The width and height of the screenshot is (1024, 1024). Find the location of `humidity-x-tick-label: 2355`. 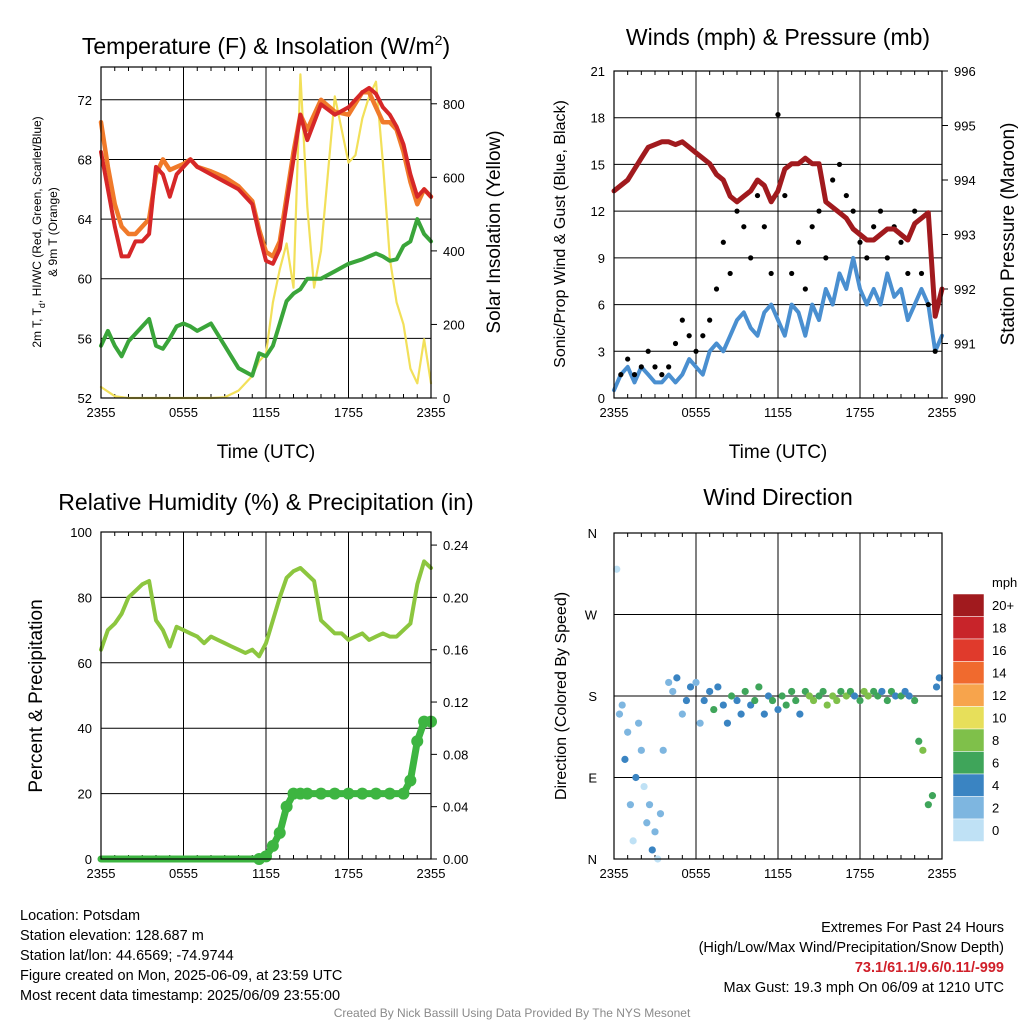

humidity-x-tick-label: 2355 is located at coordinates (101, 873).